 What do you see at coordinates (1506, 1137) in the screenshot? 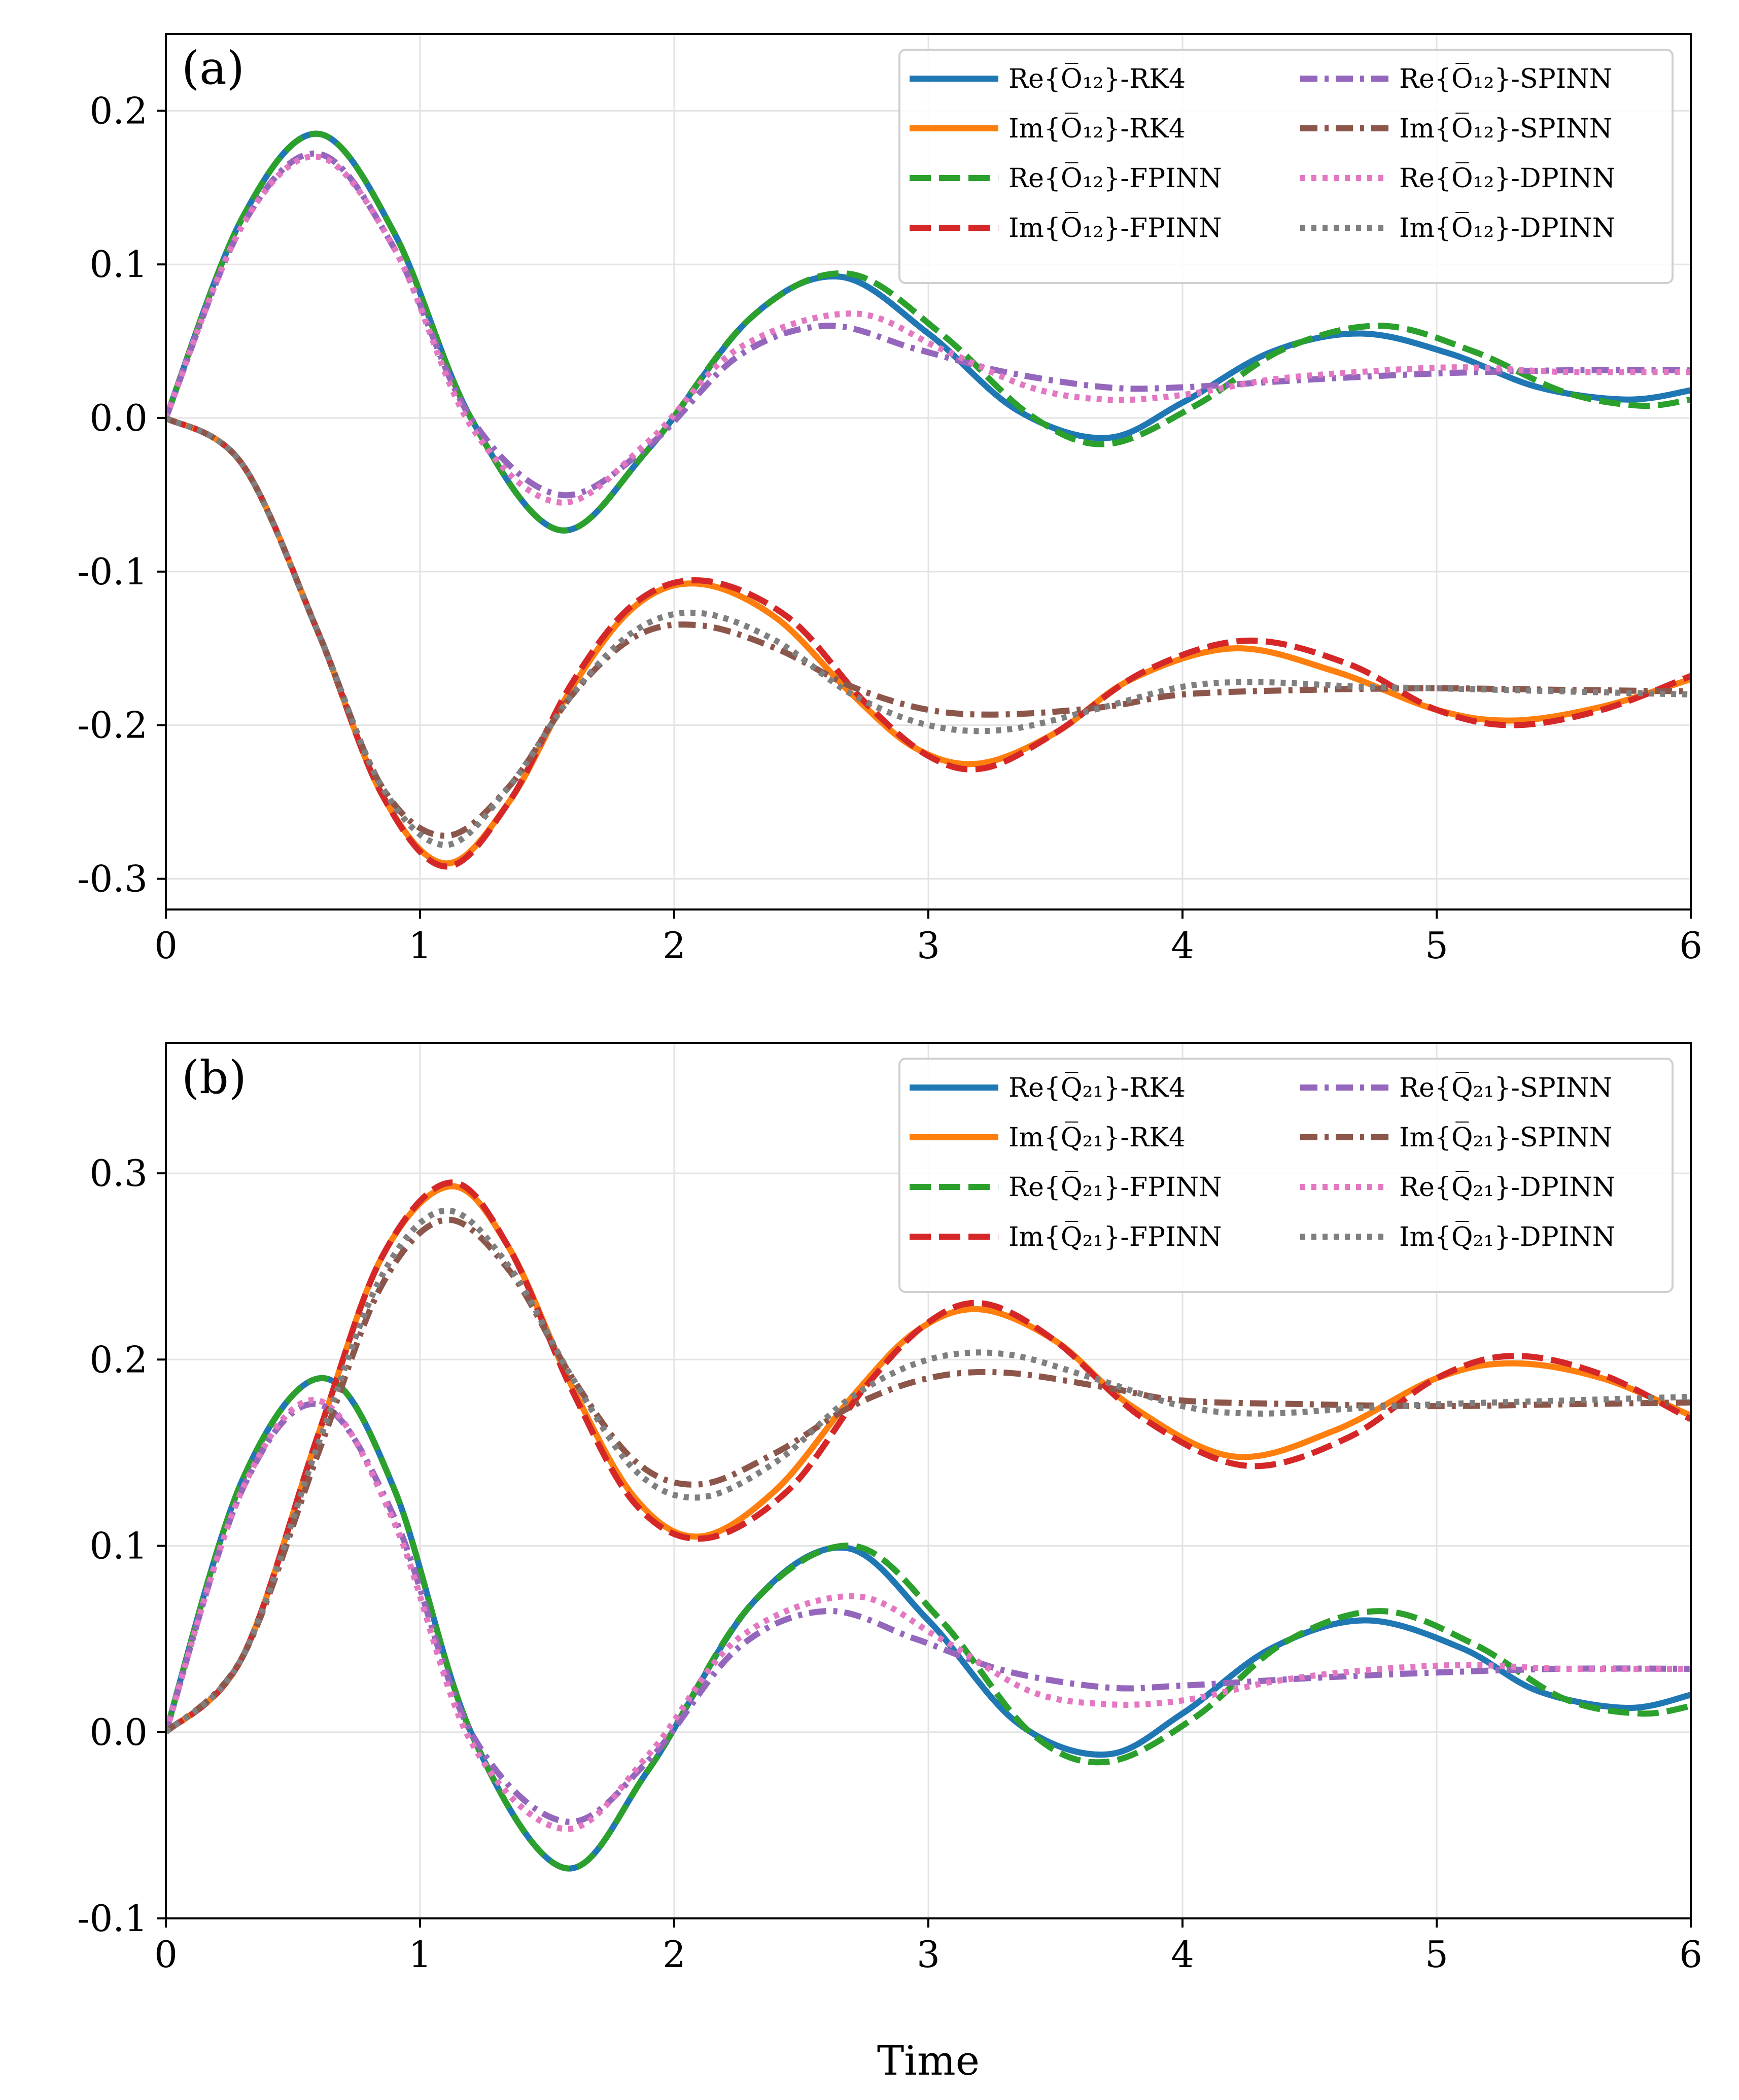
I see `legend-label: Im{Q̅₂₁}-SPINN` at bounding box center [1506, 1137].